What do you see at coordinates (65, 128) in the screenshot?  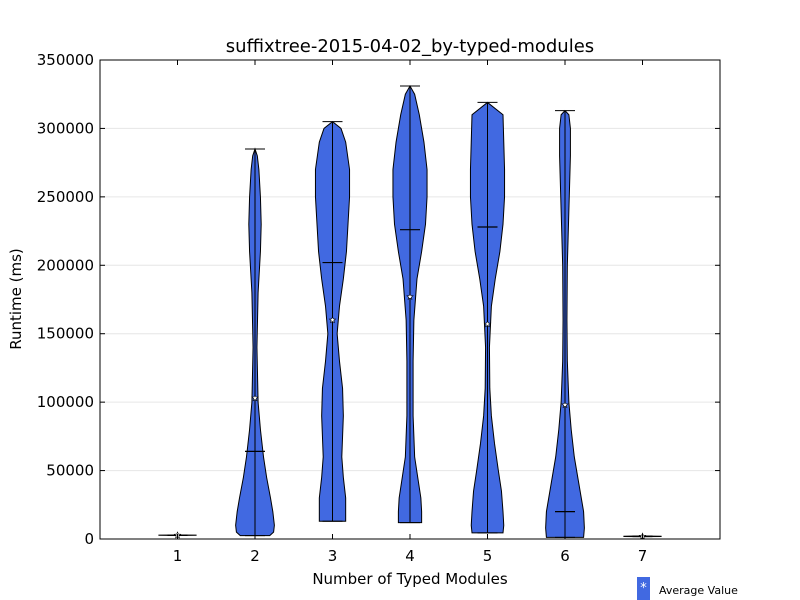 I see `y-tick-label: 300000` at bounding box center [65, 128].